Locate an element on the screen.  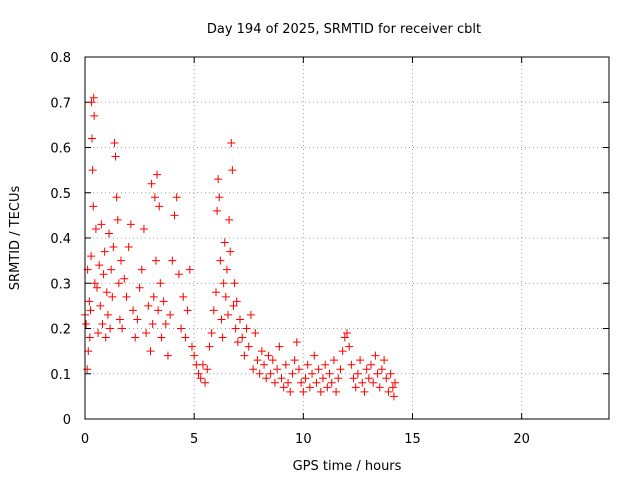
y-tick-label: 0.5 is located at coordinates (60, 194).